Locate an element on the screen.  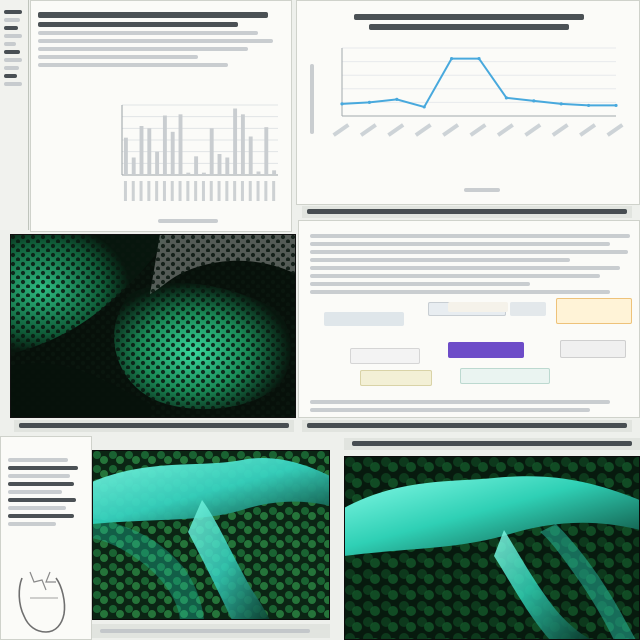
left-text-strip is located at coordinates (14, 115).